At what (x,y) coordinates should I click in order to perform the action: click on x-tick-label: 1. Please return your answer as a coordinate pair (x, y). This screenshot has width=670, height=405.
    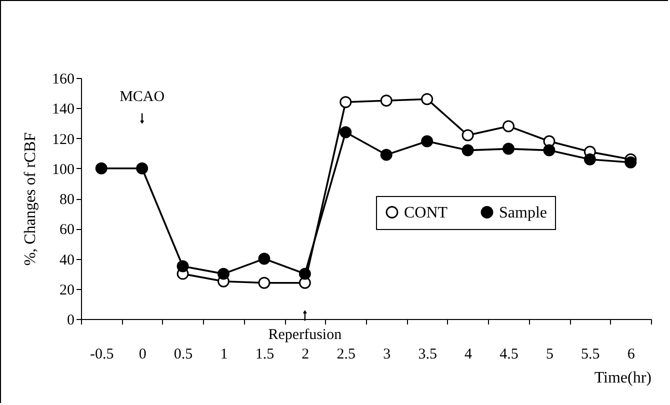
    Looking at the image, I should click on (224, 354).